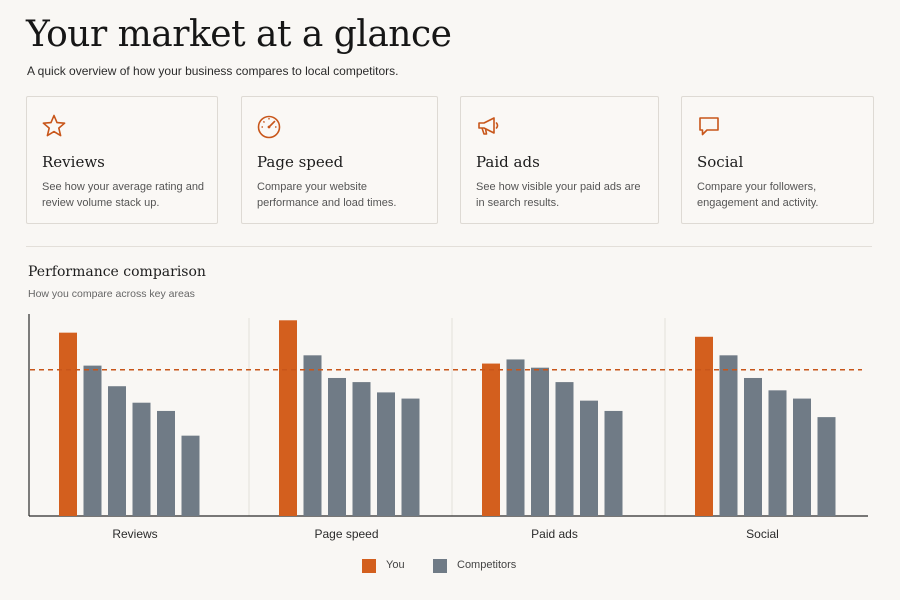  I want to click on legend-swatch-competitors, so click(440, 566).